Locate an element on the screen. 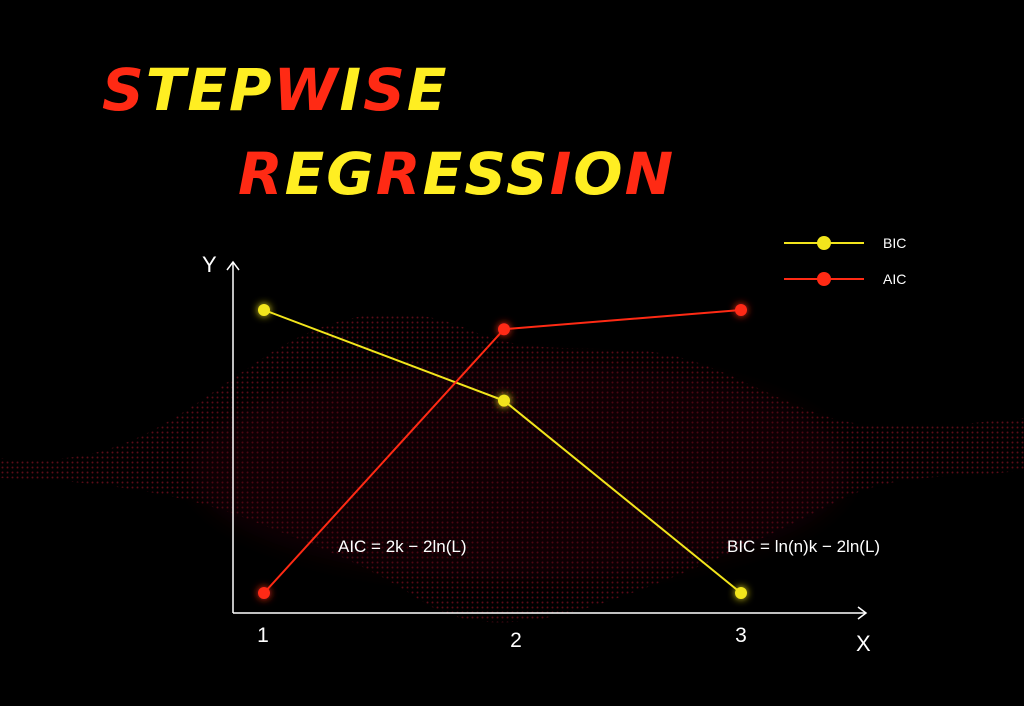 Image resolution: width=1024 pixels, height=706 pixels. x-tick-label-2: 2 is located at coordinates (516, 640).